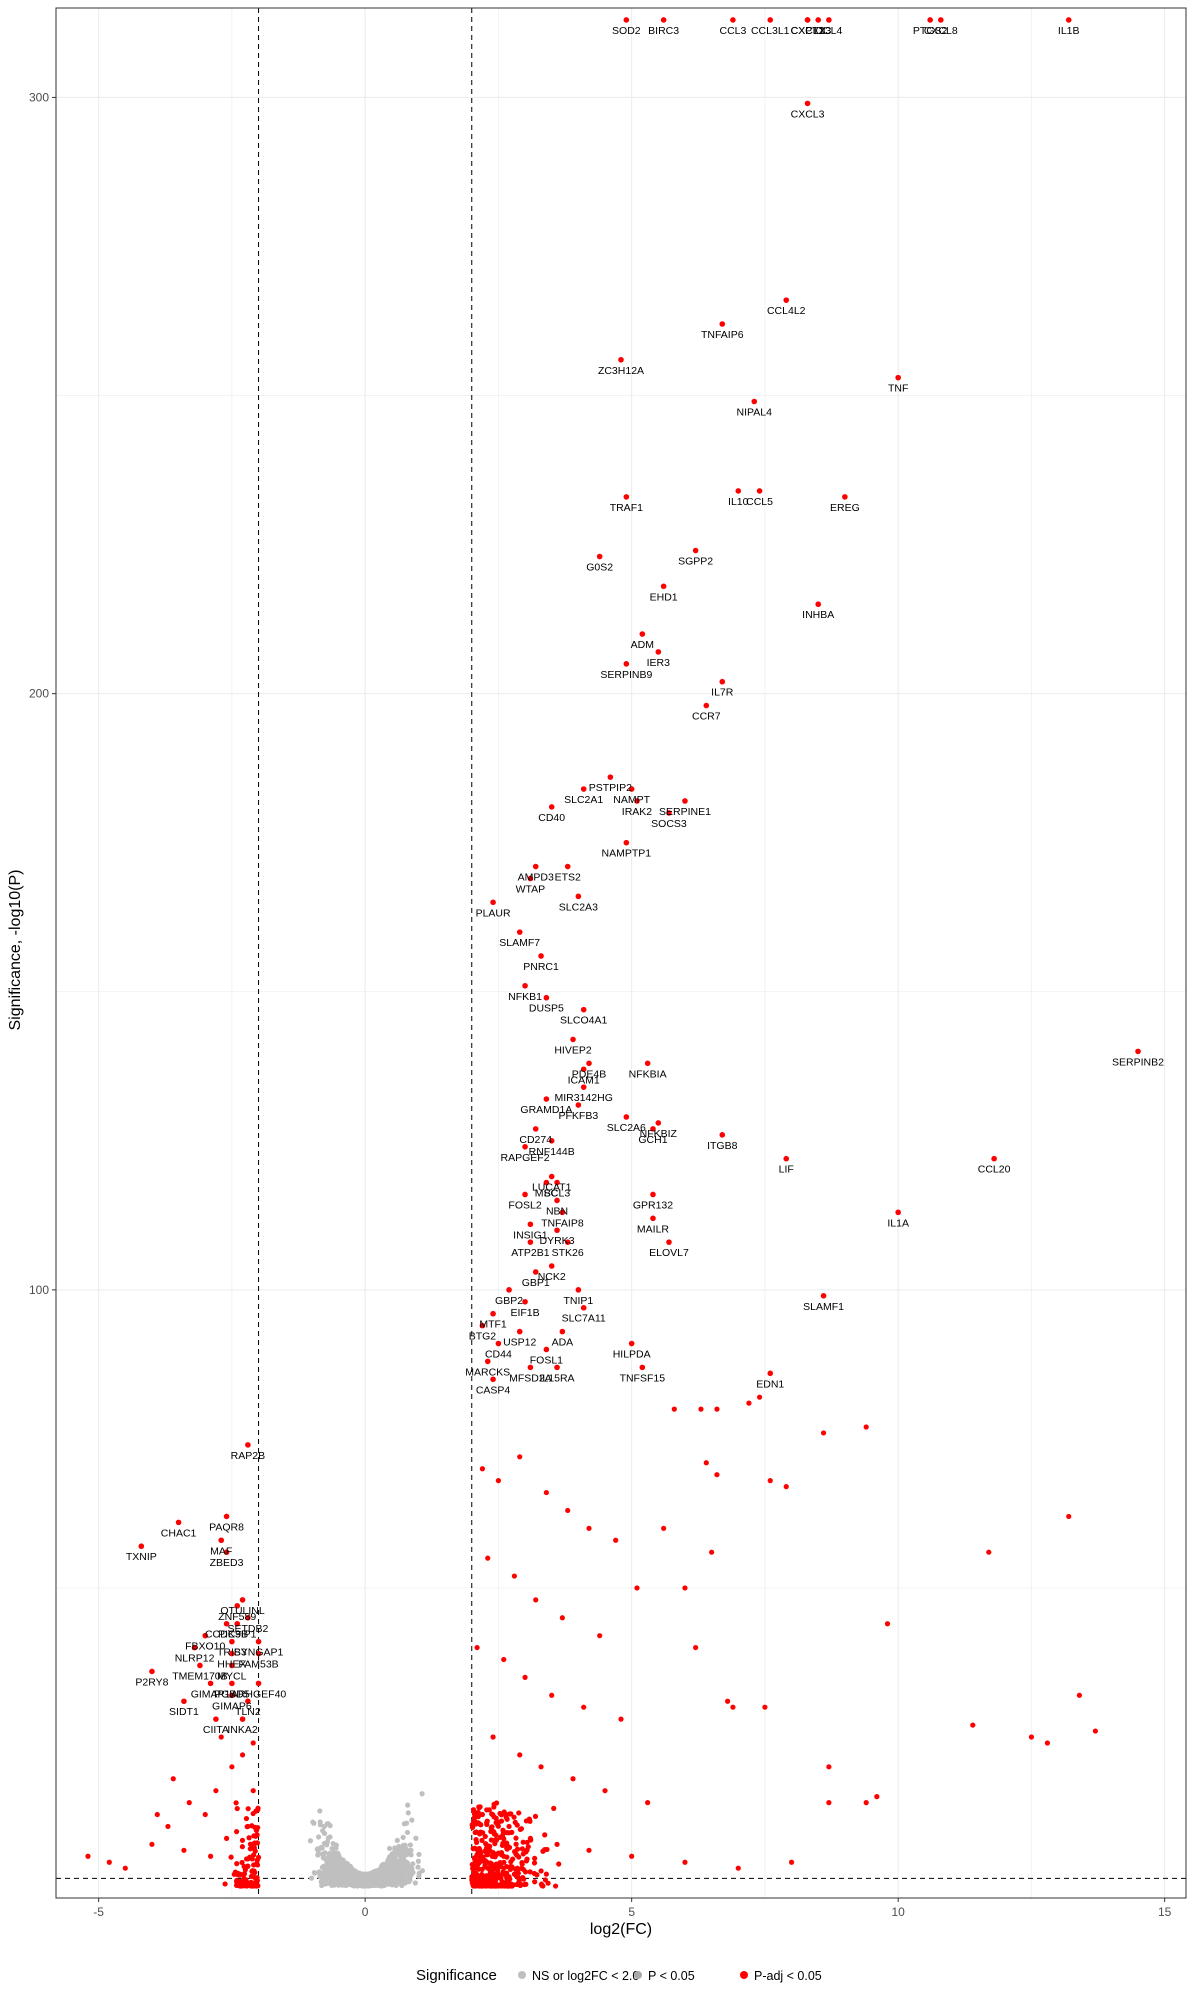  I want to click on gene-label: CCR7, so click(706, 717).